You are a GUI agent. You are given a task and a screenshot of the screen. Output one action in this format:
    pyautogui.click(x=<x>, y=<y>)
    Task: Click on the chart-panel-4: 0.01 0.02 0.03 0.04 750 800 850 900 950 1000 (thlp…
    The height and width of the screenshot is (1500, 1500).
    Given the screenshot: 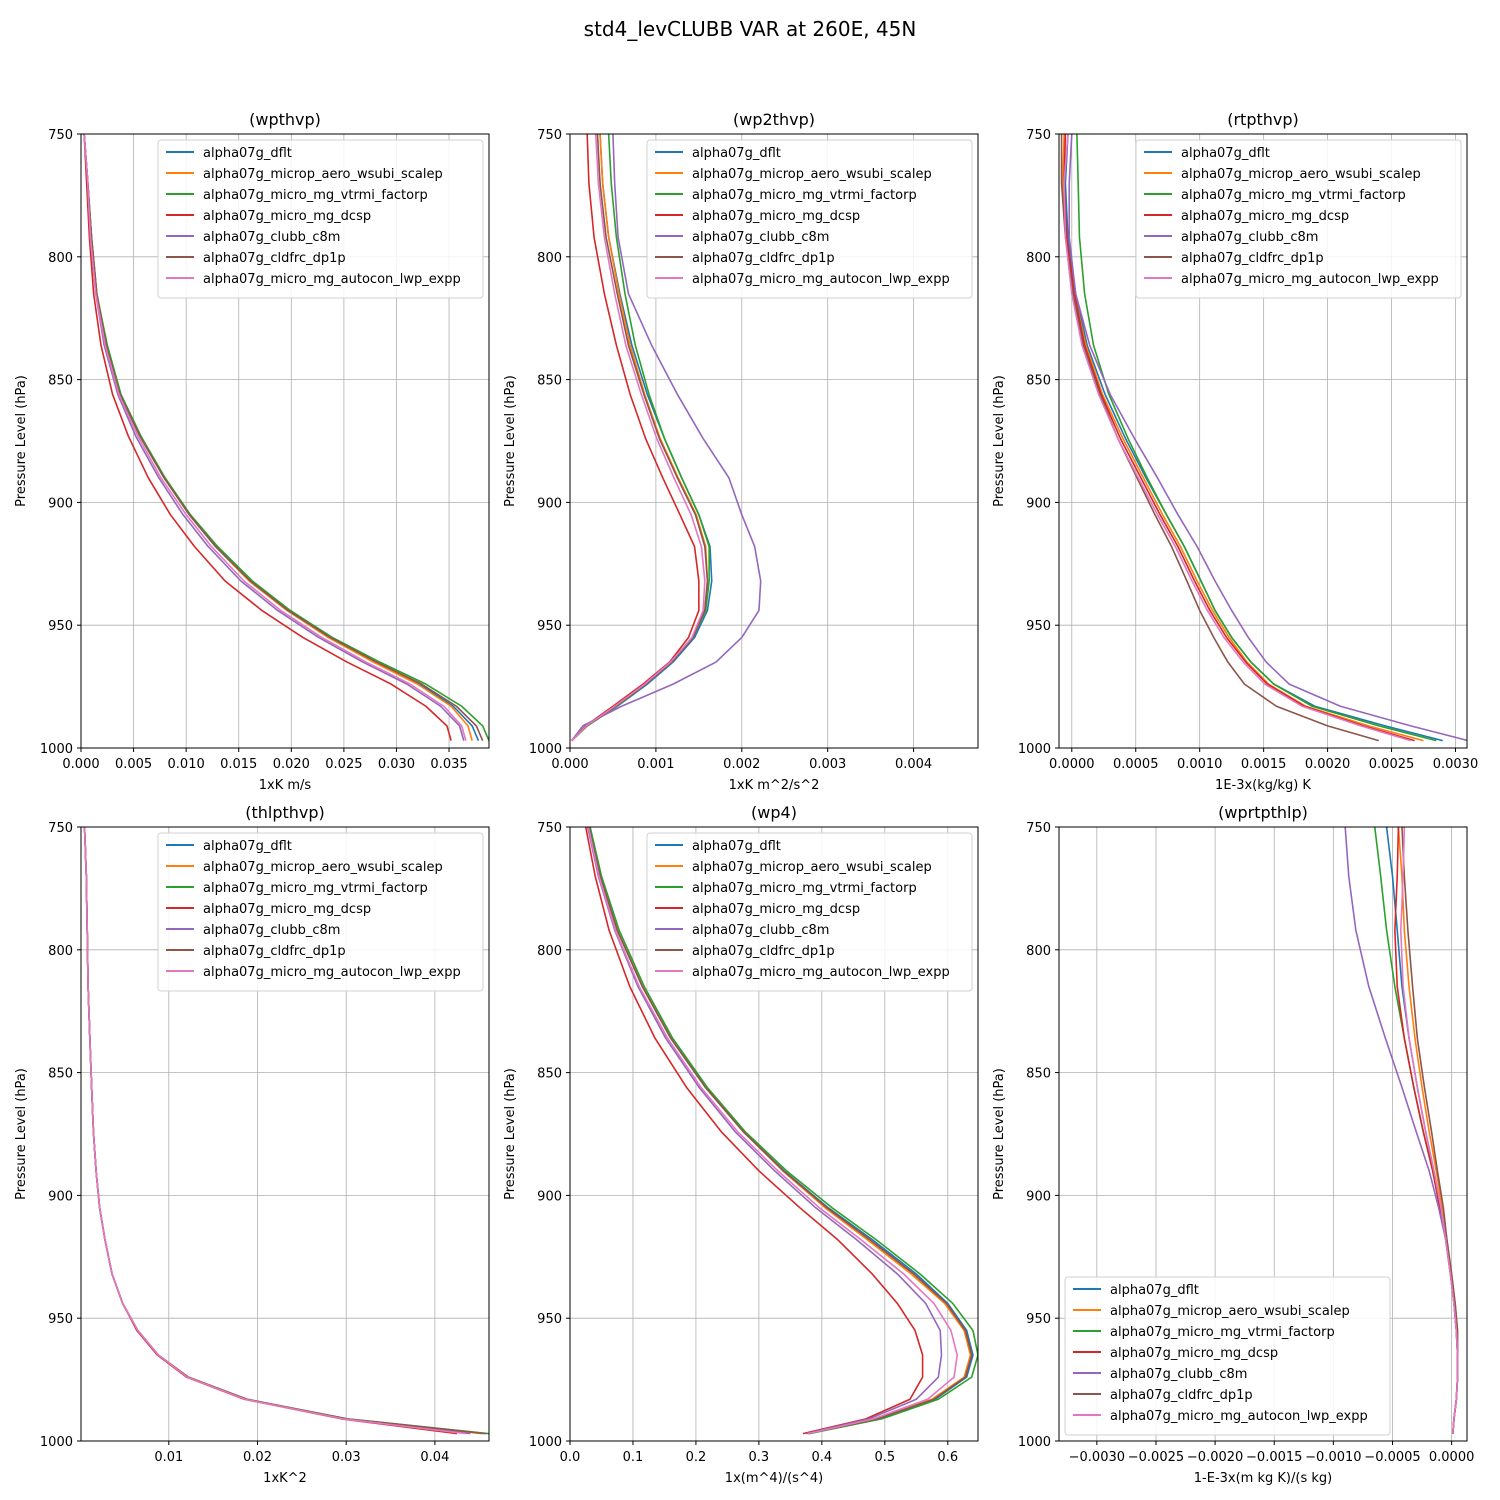 What is the action you would take?
    pyautogui.click(x=252, y=1144)
    